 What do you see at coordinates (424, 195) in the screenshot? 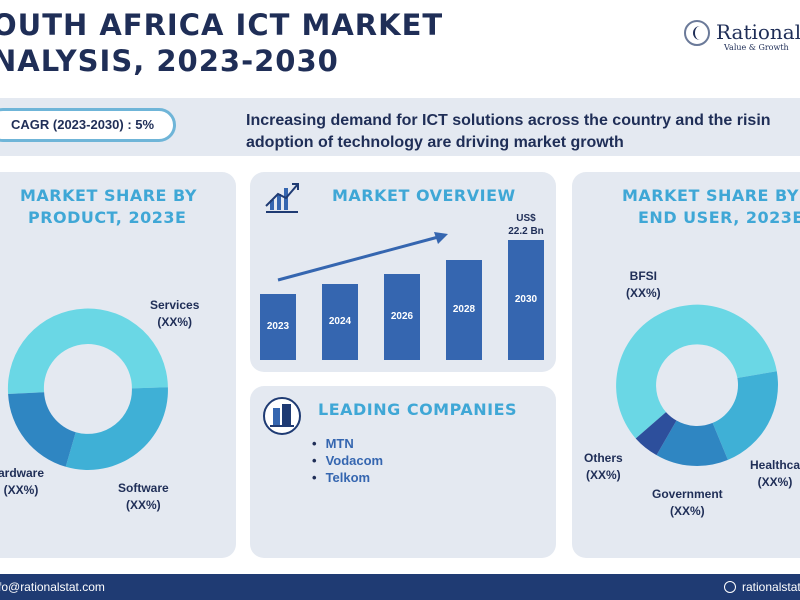
I see `market-overview-title: MARKET OVERVIEW` at bounding box center [424, 195].